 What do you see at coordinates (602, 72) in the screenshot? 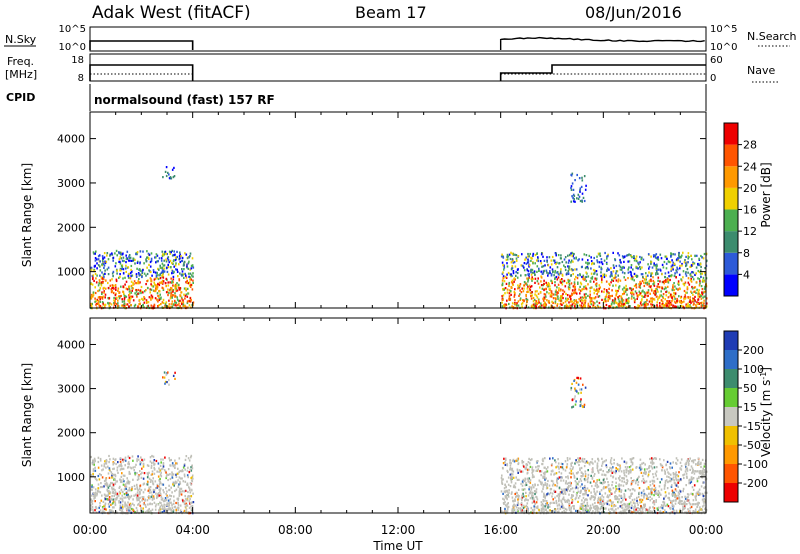
I see `freq-line` at bounding box center [602, 72].